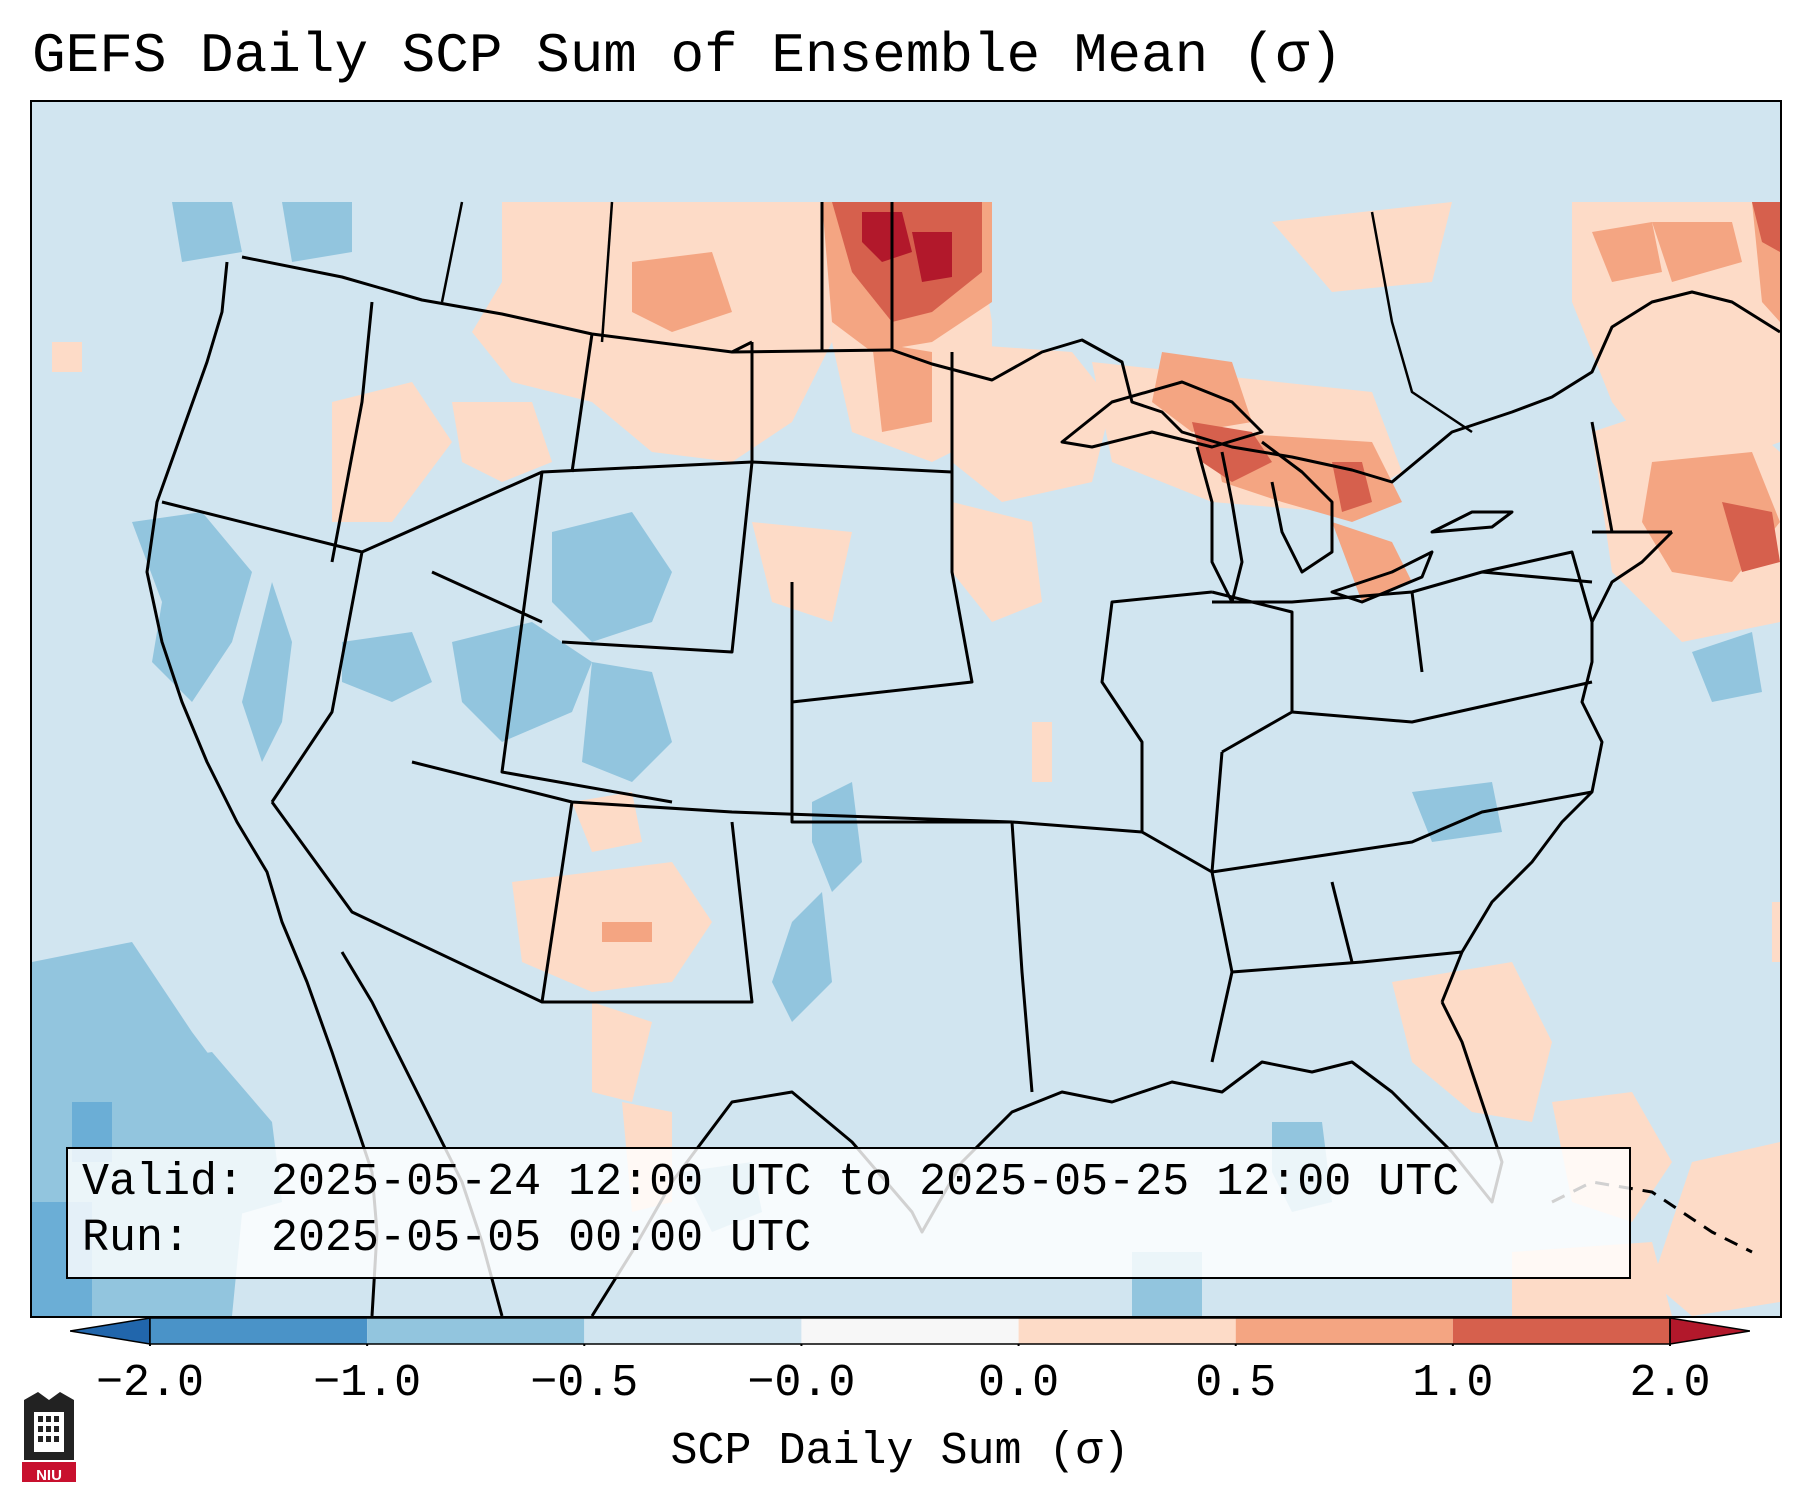  I want to click on run-time: 2025-05-05 00:00 UTC, so click(541, 1238).